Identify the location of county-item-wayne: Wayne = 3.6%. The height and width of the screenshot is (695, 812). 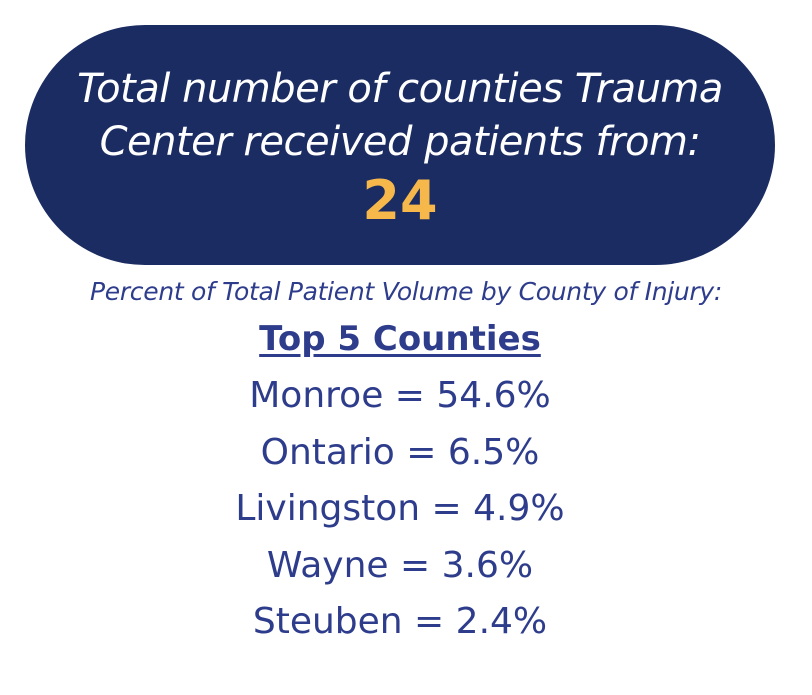
(400, 565).